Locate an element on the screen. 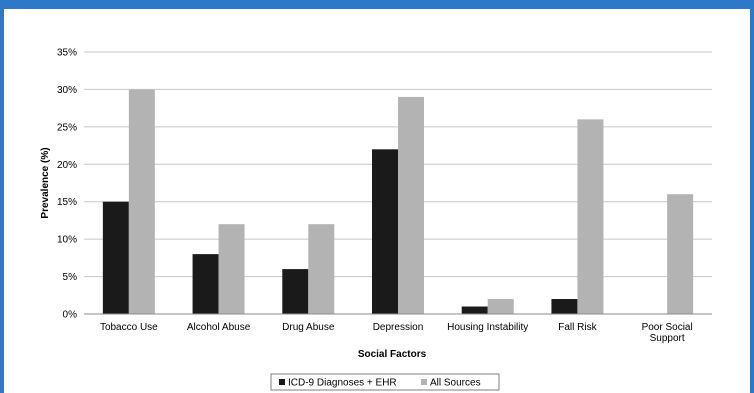  legend-label: All Sources is located at coordinates (455, 383).